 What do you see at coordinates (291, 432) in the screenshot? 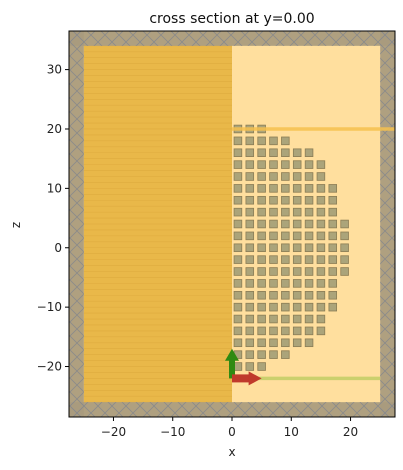
I see `x-tick-label: 10` at bounding box center [291, 432].